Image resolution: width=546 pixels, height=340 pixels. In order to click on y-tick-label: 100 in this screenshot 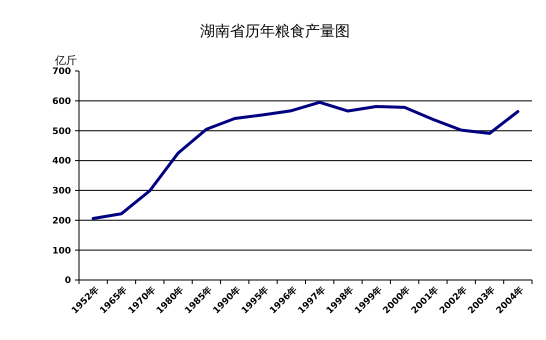, I will do `click(61, 251)`.